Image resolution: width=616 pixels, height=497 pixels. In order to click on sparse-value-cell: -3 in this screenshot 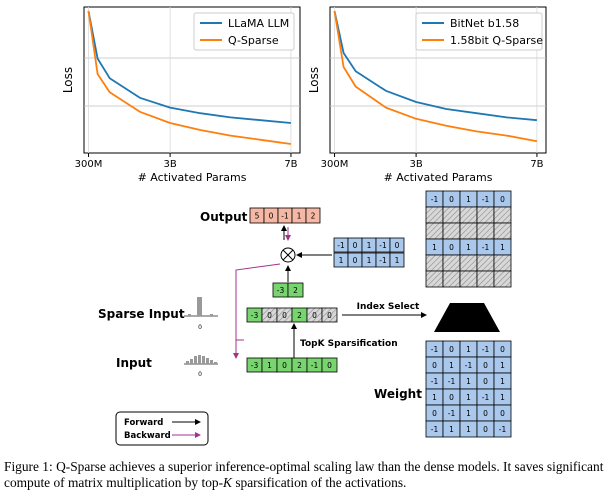, I will do `click(280, 290)`.